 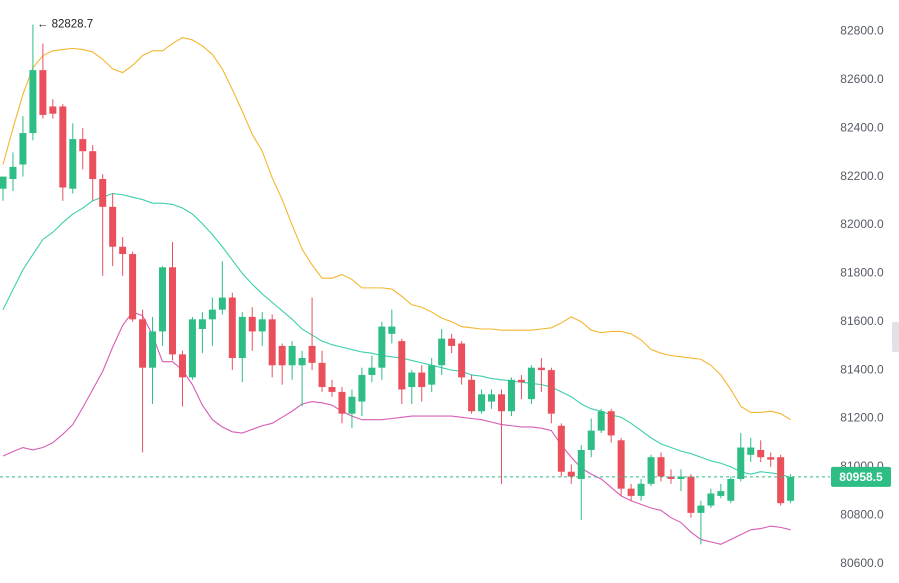 What do you see at coordinates (862, 273) in the screenshot?
I see `y-tick-label: 81800.0` at bounding box center [862, 273].